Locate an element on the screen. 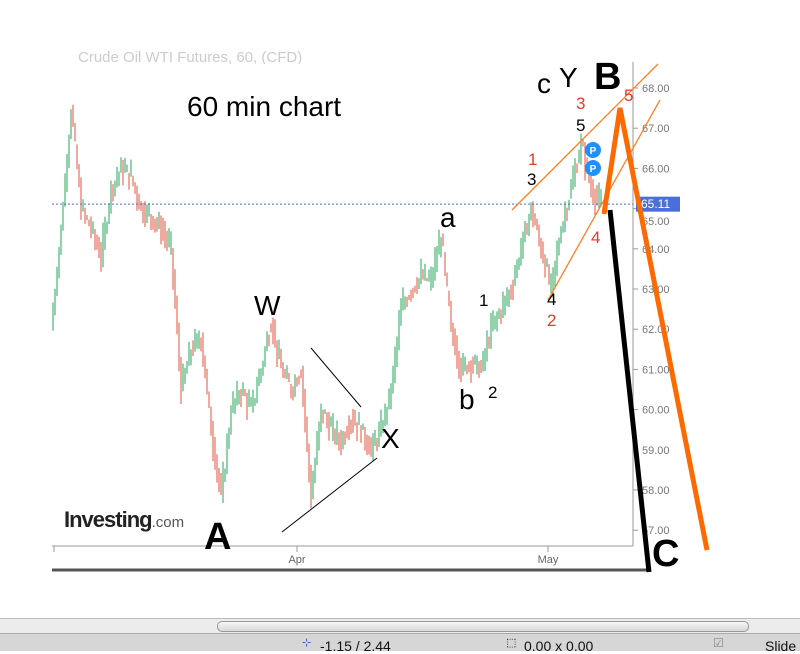 This screenshot has width=800, height=654. projection-black-line is located at coordinates (629, 391).